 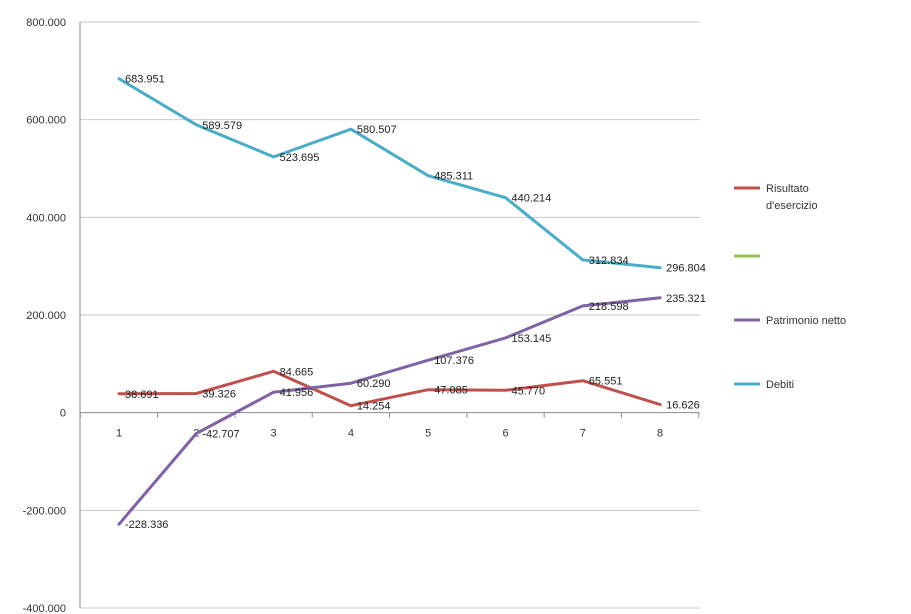 I want to click on legend-label: Patrimonio netto, so click(x=806, y=321).